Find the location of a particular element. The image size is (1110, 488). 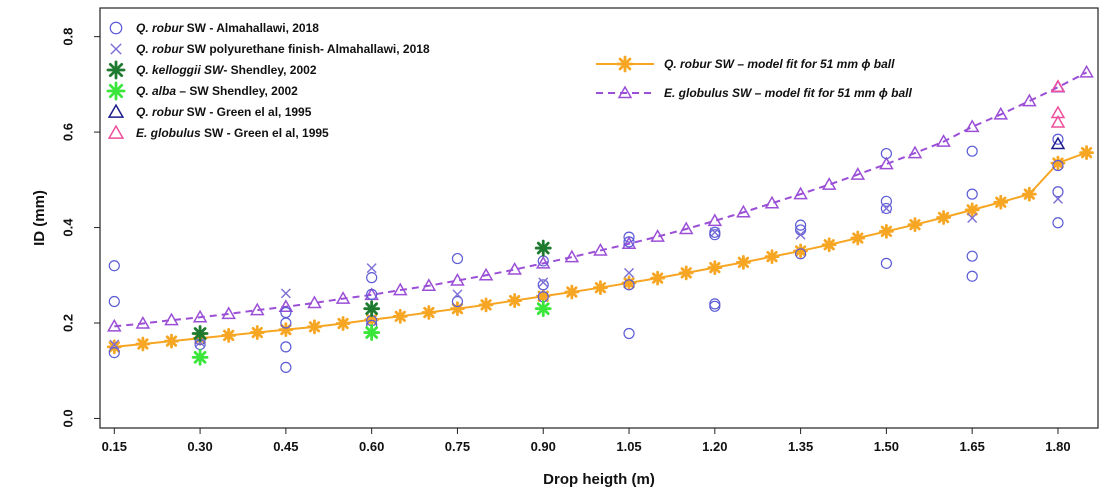

y-tick-label: 0.2 is located at coordinates (68, 323).